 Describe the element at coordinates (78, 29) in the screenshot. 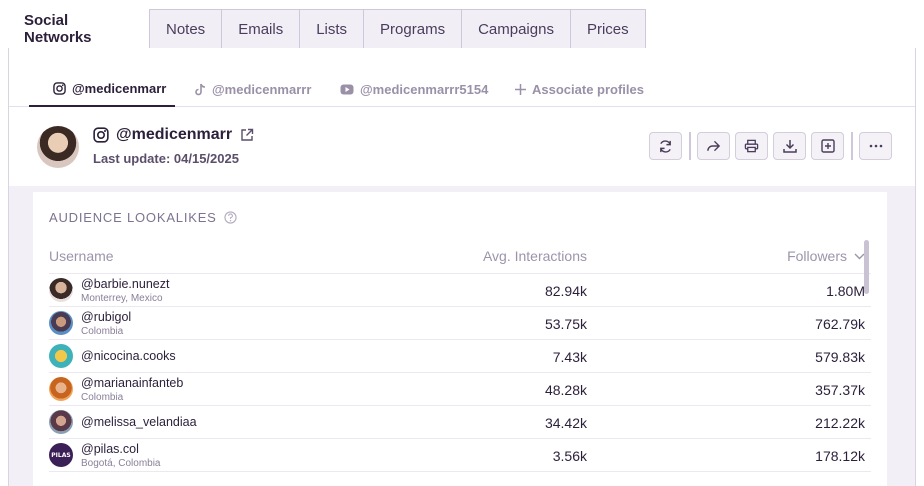

I see `tab-social-networks: Social Networks` at that location.